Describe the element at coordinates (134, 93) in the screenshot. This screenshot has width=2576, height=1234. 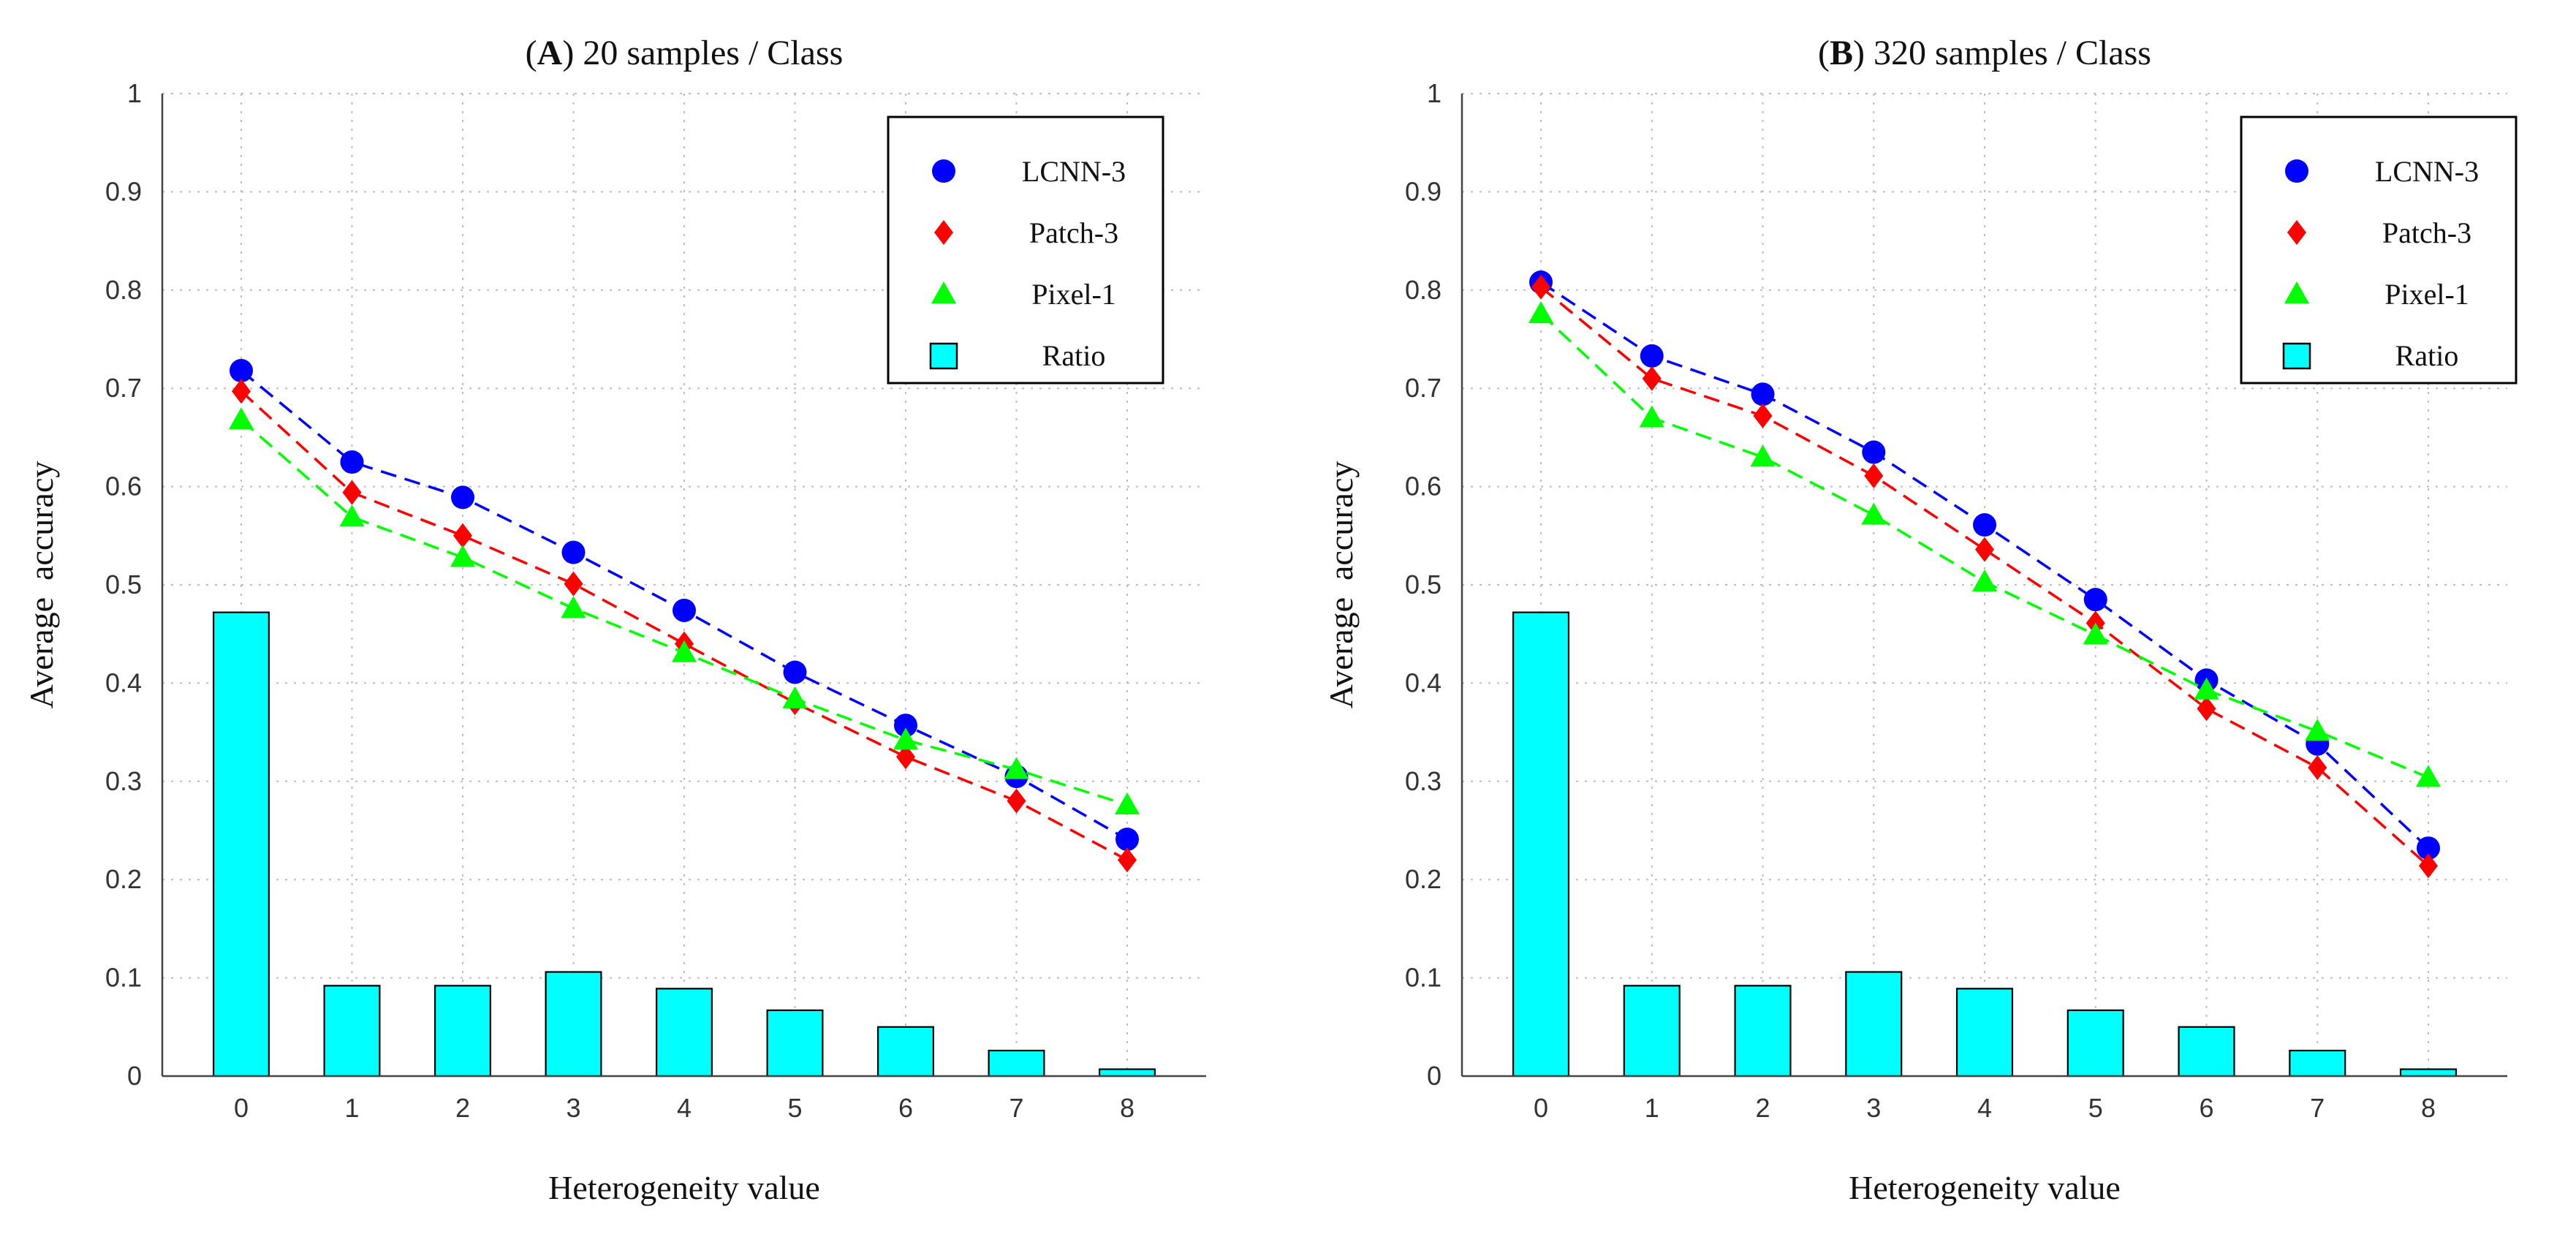
I see `y-tick-label: 1` at that location.